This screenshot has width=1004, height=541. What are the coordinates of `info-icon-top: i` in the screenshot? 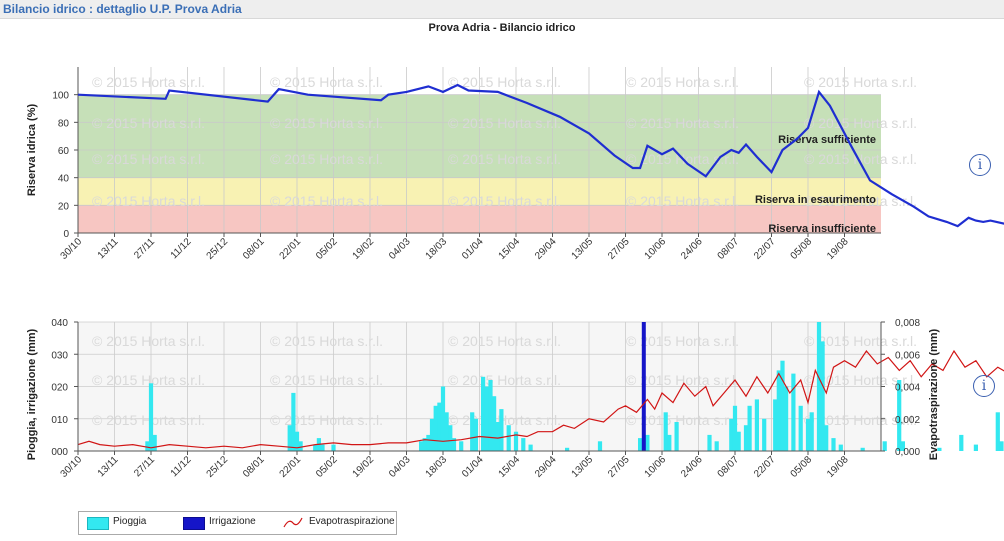 It's located at (980, 165).